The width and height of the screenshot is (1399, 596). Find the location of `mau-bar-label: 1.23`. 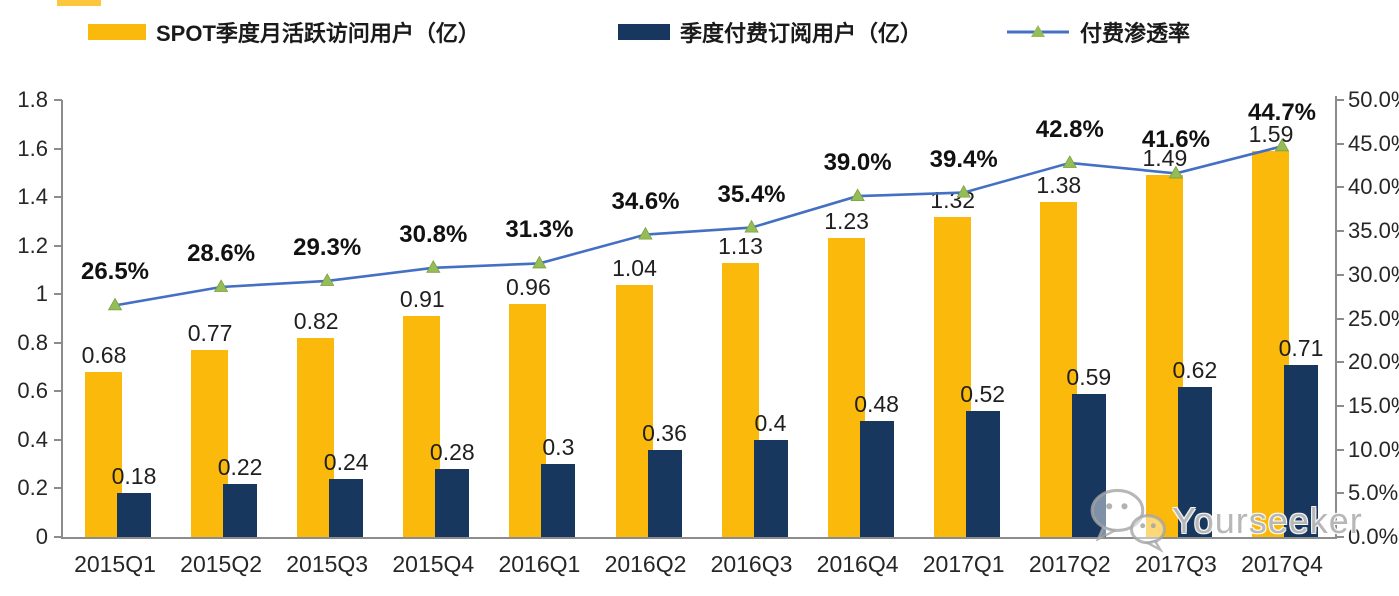

mau-bar-label: 1.23 is located at coordinates (846, 221).